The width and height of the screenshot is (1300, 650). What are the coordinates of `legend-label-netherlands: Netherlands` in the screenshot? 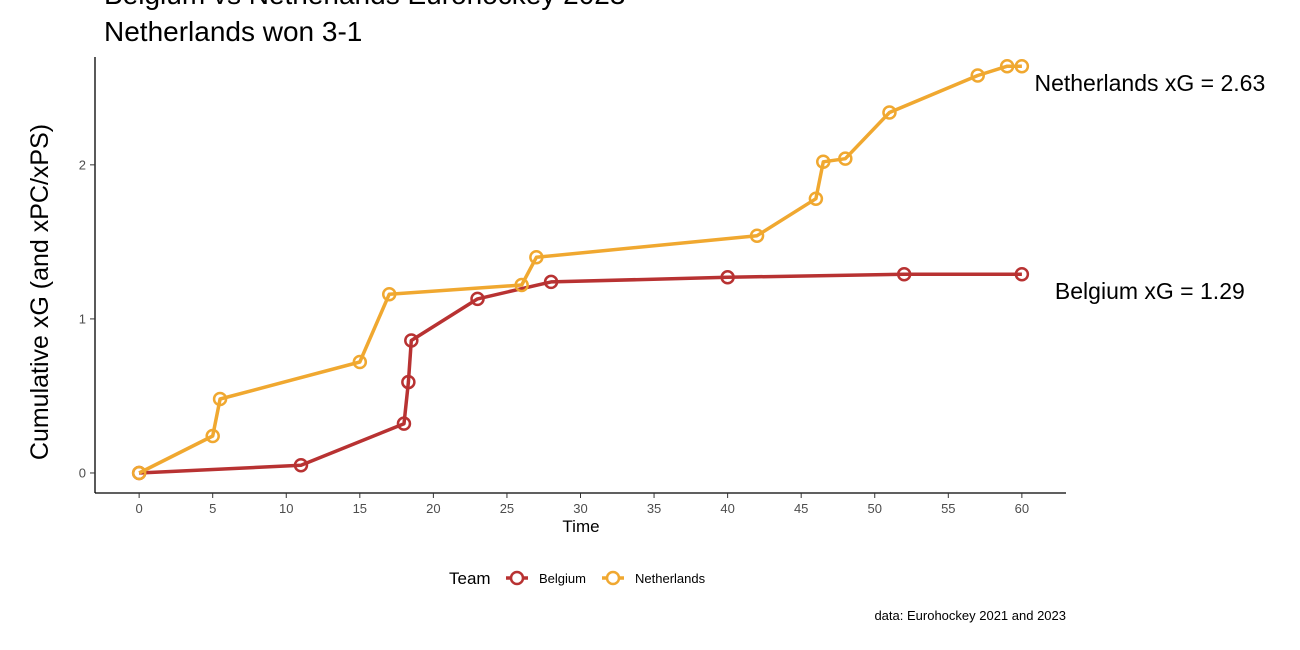 It's located at (670, 578).